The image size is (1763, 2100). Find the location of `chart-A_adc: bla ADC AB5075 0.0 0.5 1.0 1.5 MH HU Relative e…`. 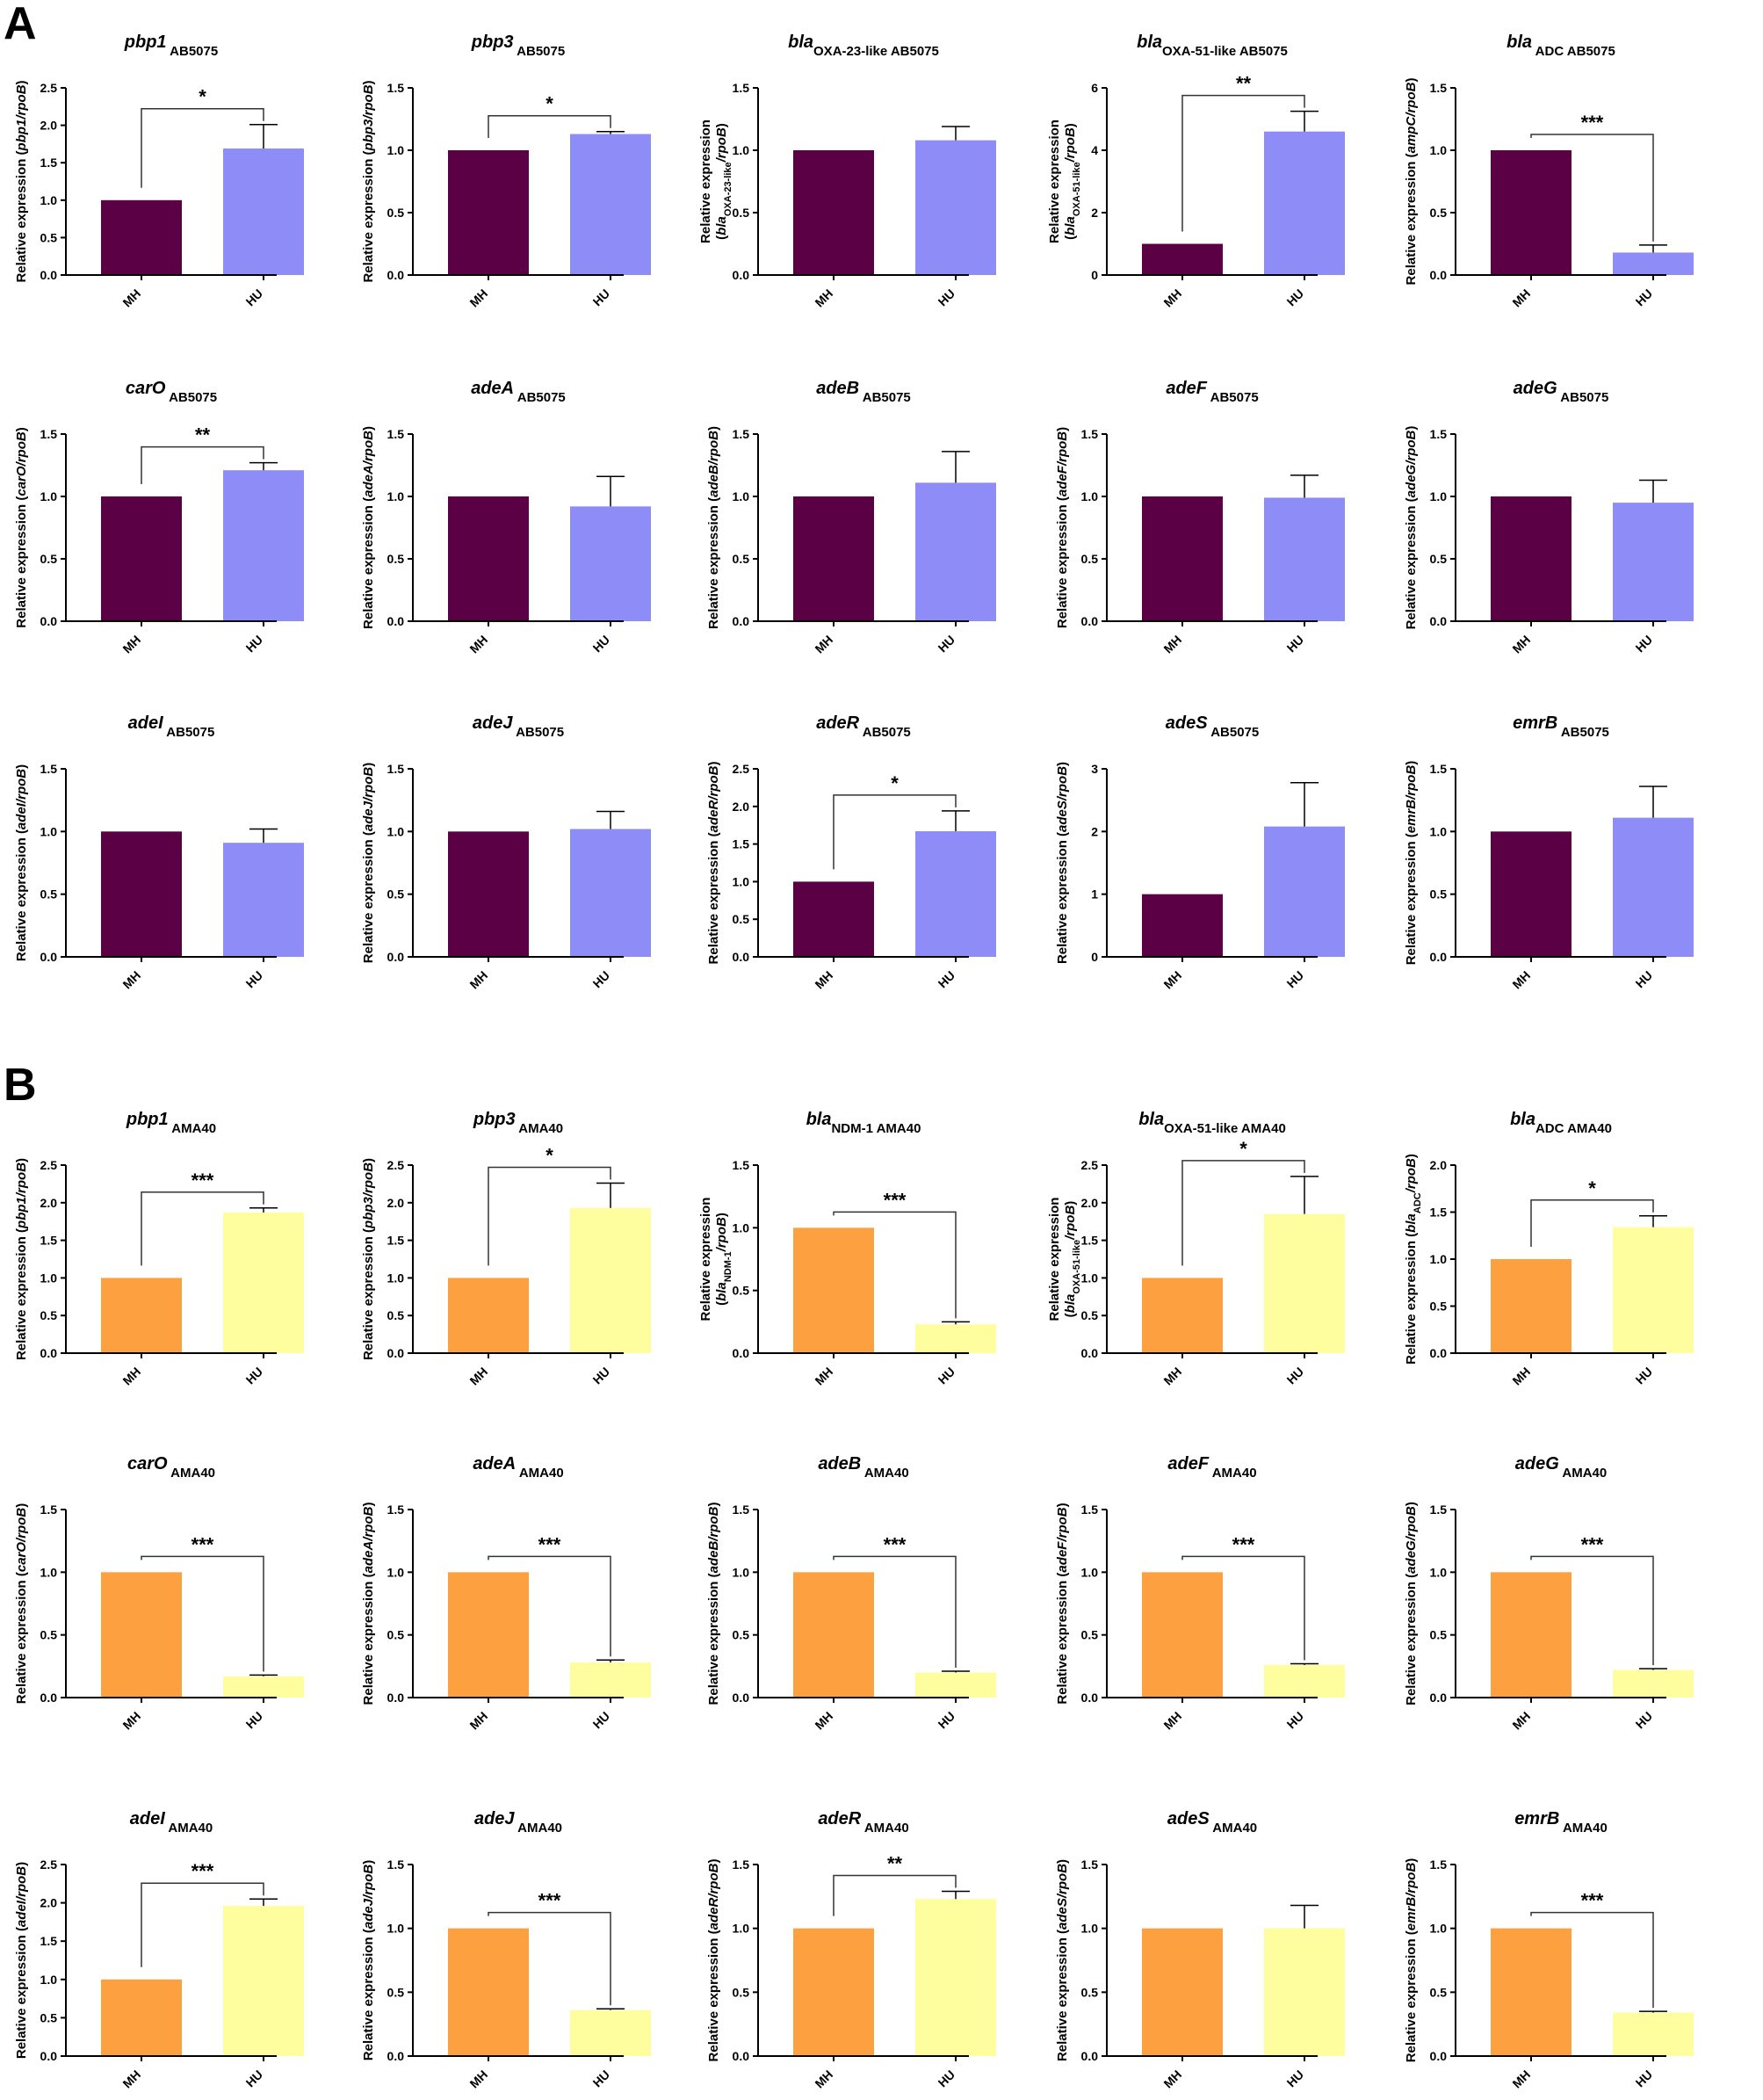

chart-A_adc: bla ADC AB5075 0.0 0.5 1.0 1.5 MH HU Relative e… is located at coordinates (1549, 171).